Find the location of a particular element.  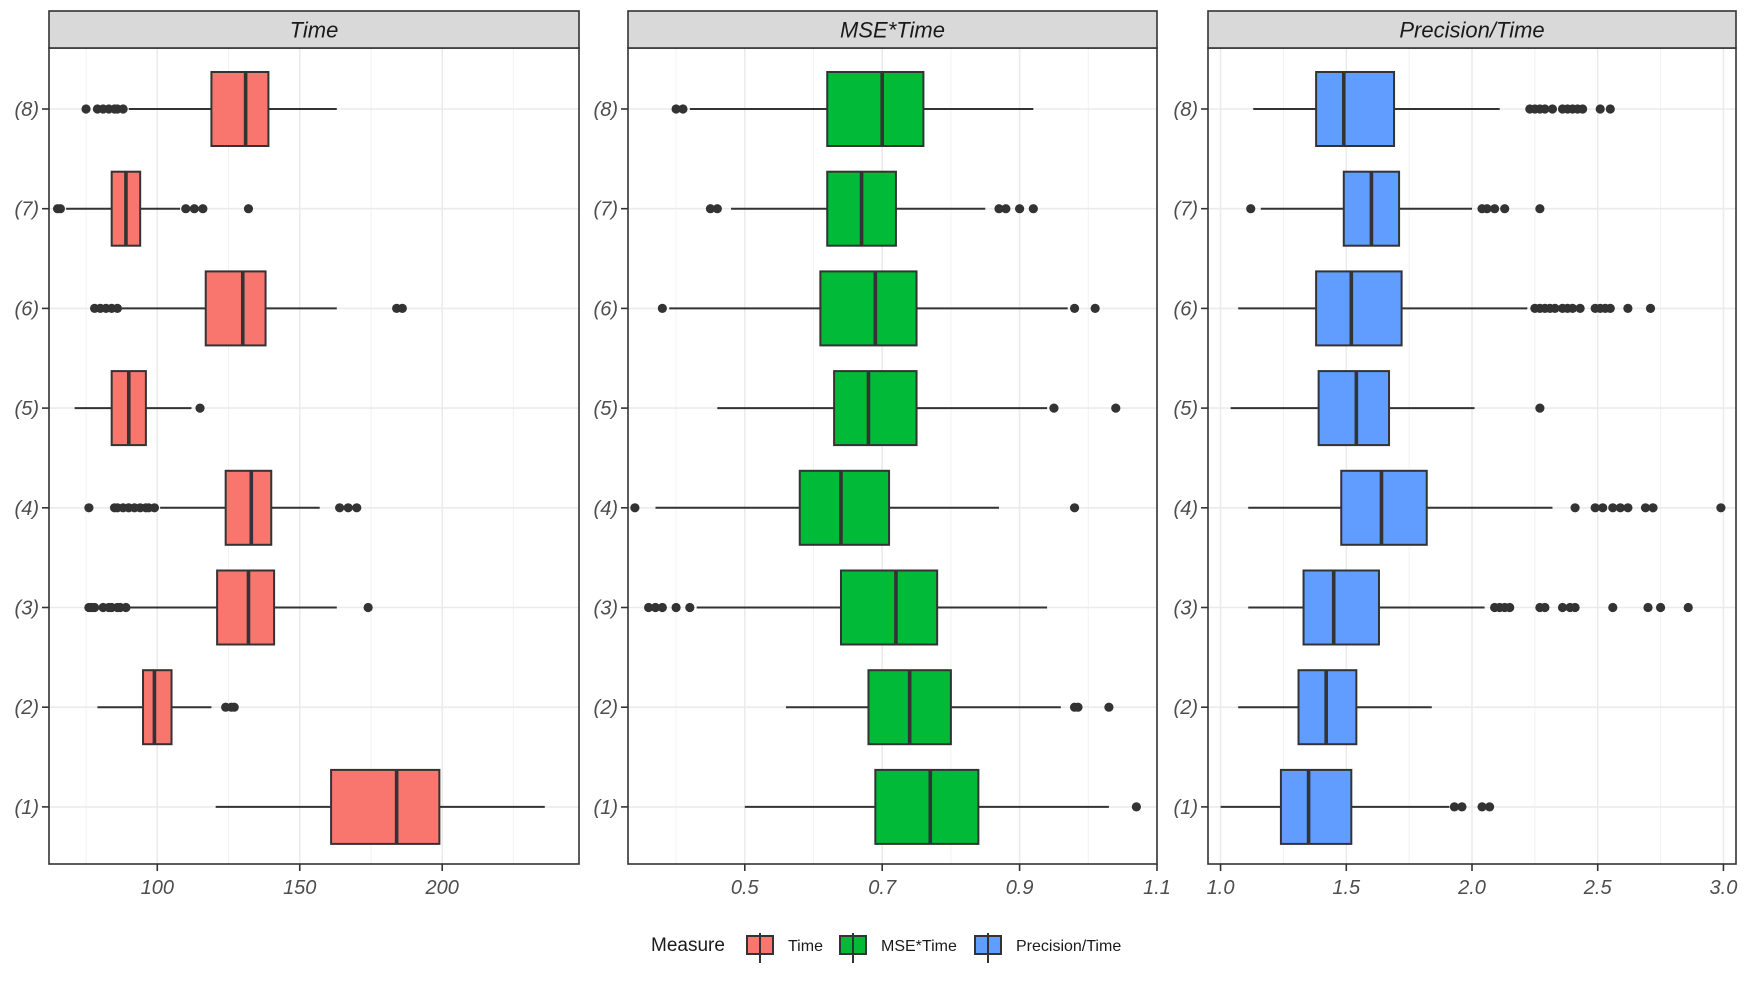

legend-label: Precision/Time is located at coordinates (1068, 946).